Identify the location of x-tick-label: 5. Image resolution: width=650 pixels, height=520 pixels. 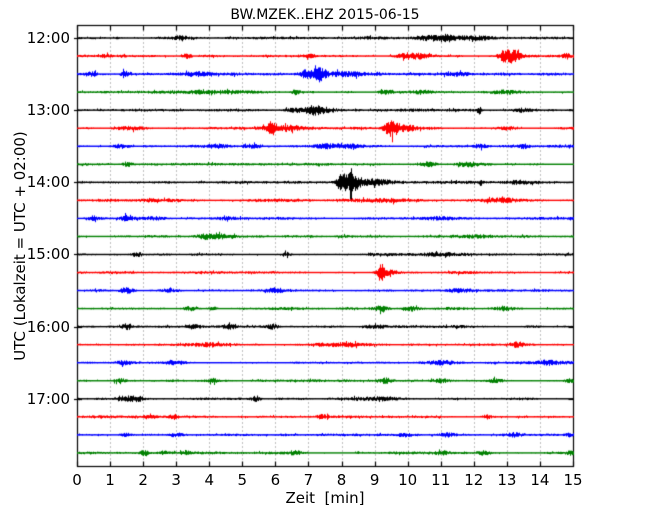
(242, 480).